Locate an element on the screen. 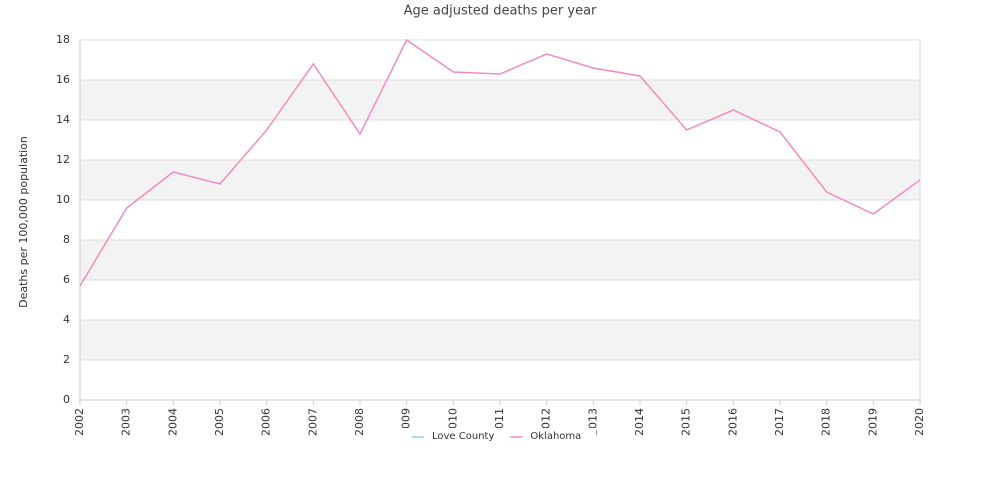 The height and width of the screenshot is (500, 1000). legend-label: Love County is located at coordinates (463, 436).